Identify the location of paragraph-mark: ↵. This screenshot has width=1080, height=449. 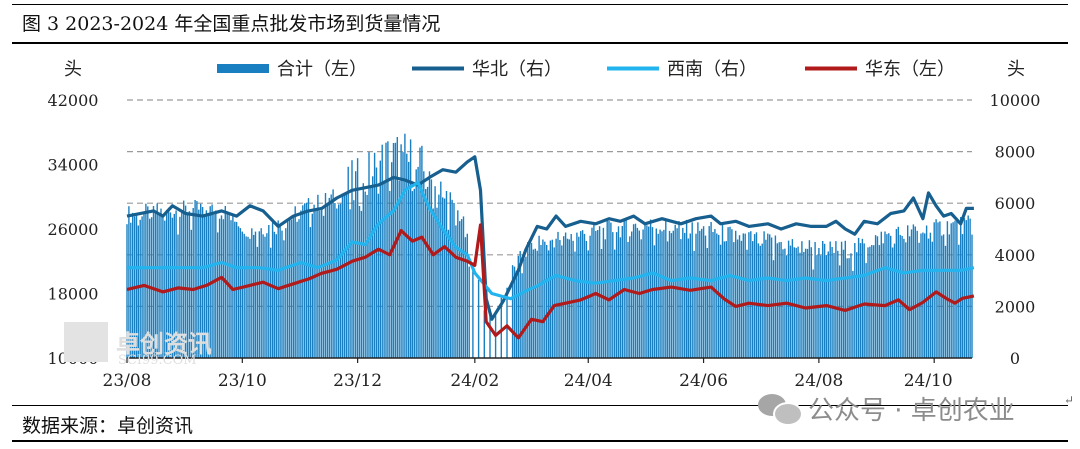
(1069, 400).